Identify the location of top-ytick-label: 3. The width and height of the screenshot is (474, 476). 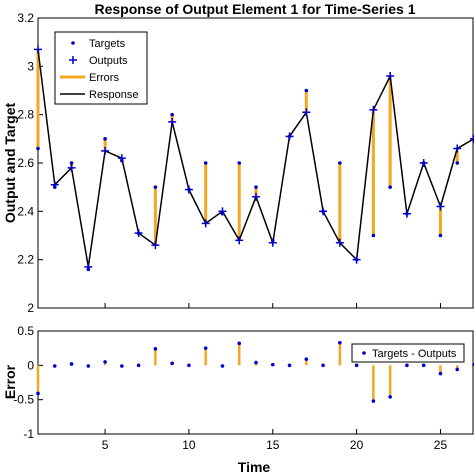
(30, 66).